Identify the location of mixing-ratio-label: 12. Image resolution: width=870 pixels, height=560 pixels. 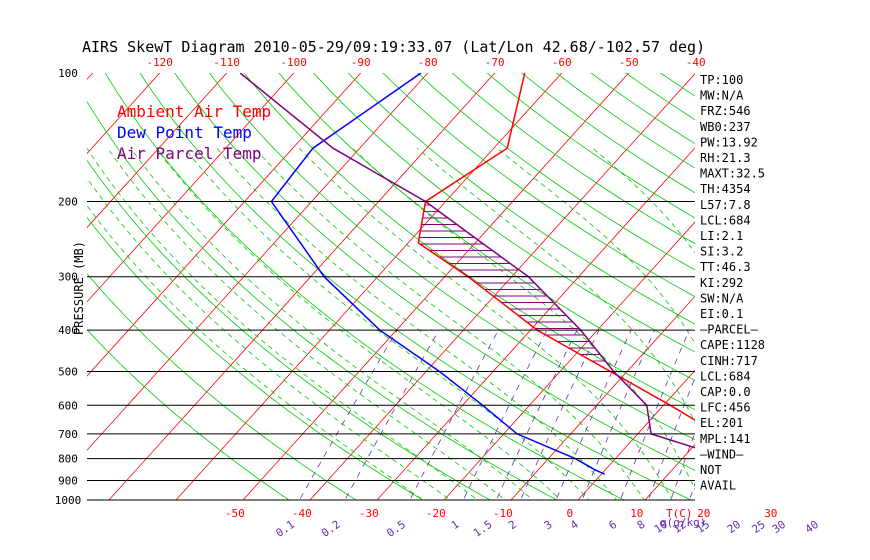
(679, 527).